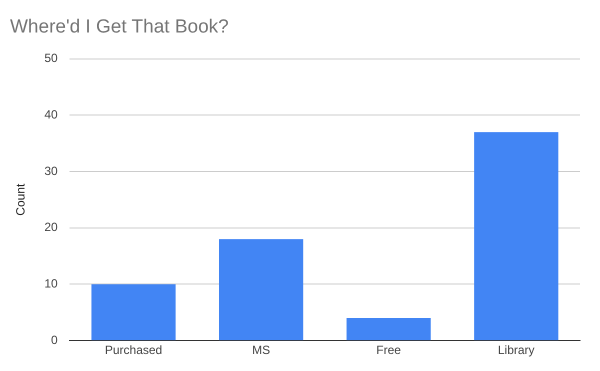 The image size is (600, 371). What do you see at coordinates (51, 283) in the screenshot?
I see `y-tick-label: 10` at bounding box center [51, 283].